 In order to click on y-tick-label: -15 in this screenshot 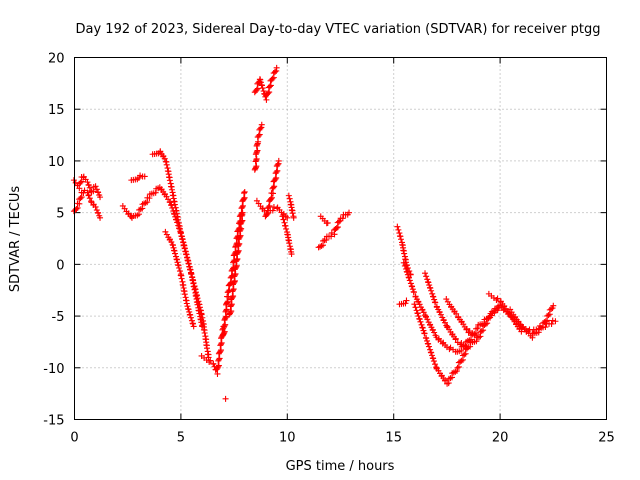, I will do `click(53, 421)`.